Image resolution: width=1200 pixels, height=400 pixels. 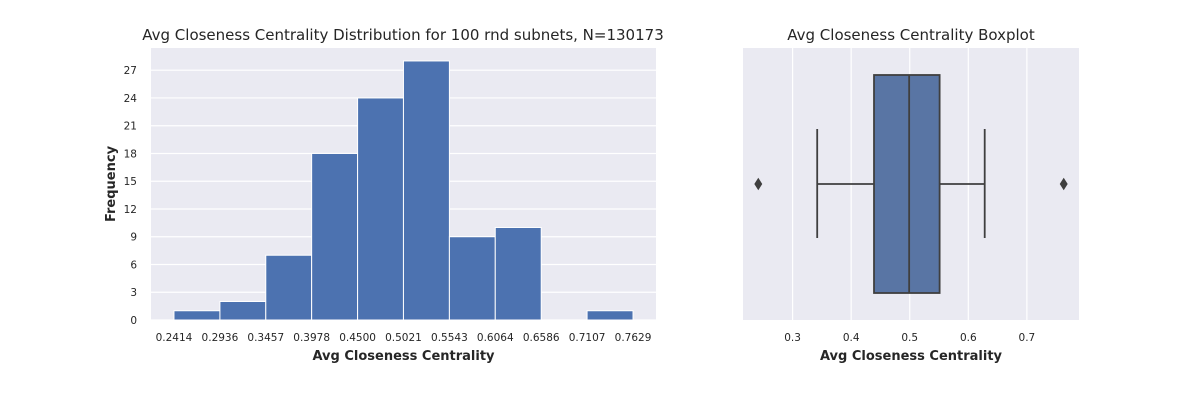 I want to click on boxplot-x-tick-label: 0.5, so click(x=909, y=338).